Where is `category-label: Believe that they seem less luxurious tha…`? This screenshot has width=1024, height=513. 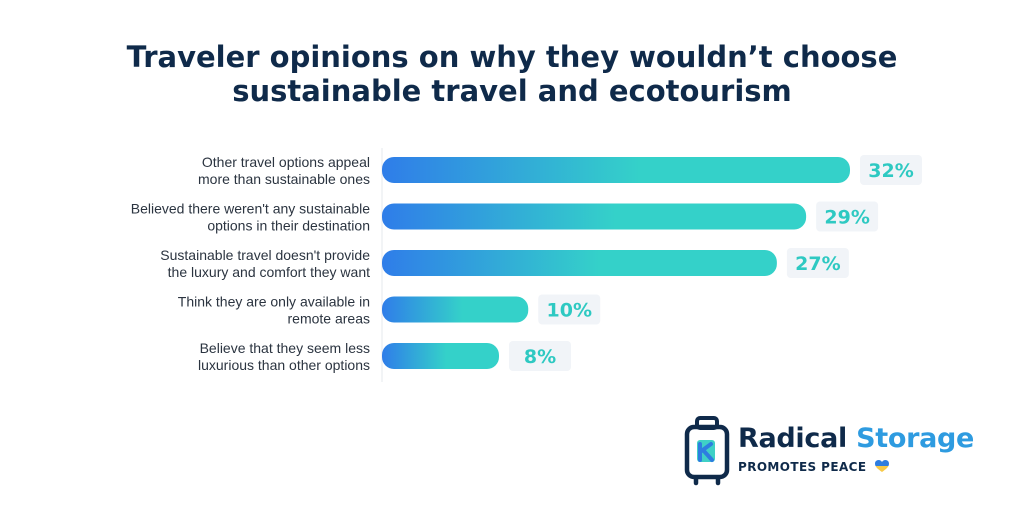
category-label: Believe that they seem less luxurious tha… is located at coordinates (284, 356).